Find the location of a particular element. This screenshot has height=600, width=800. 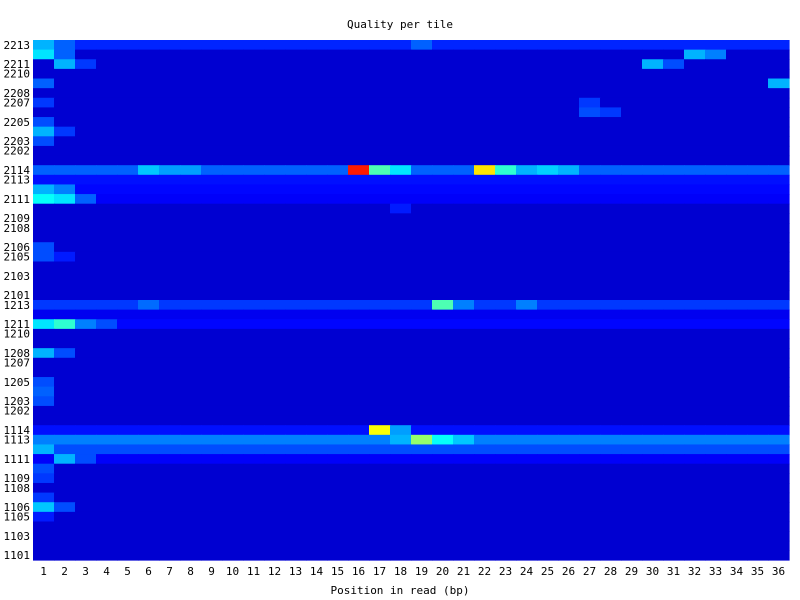

y-tick-label: 2207 is located at coordinates (17, 103).